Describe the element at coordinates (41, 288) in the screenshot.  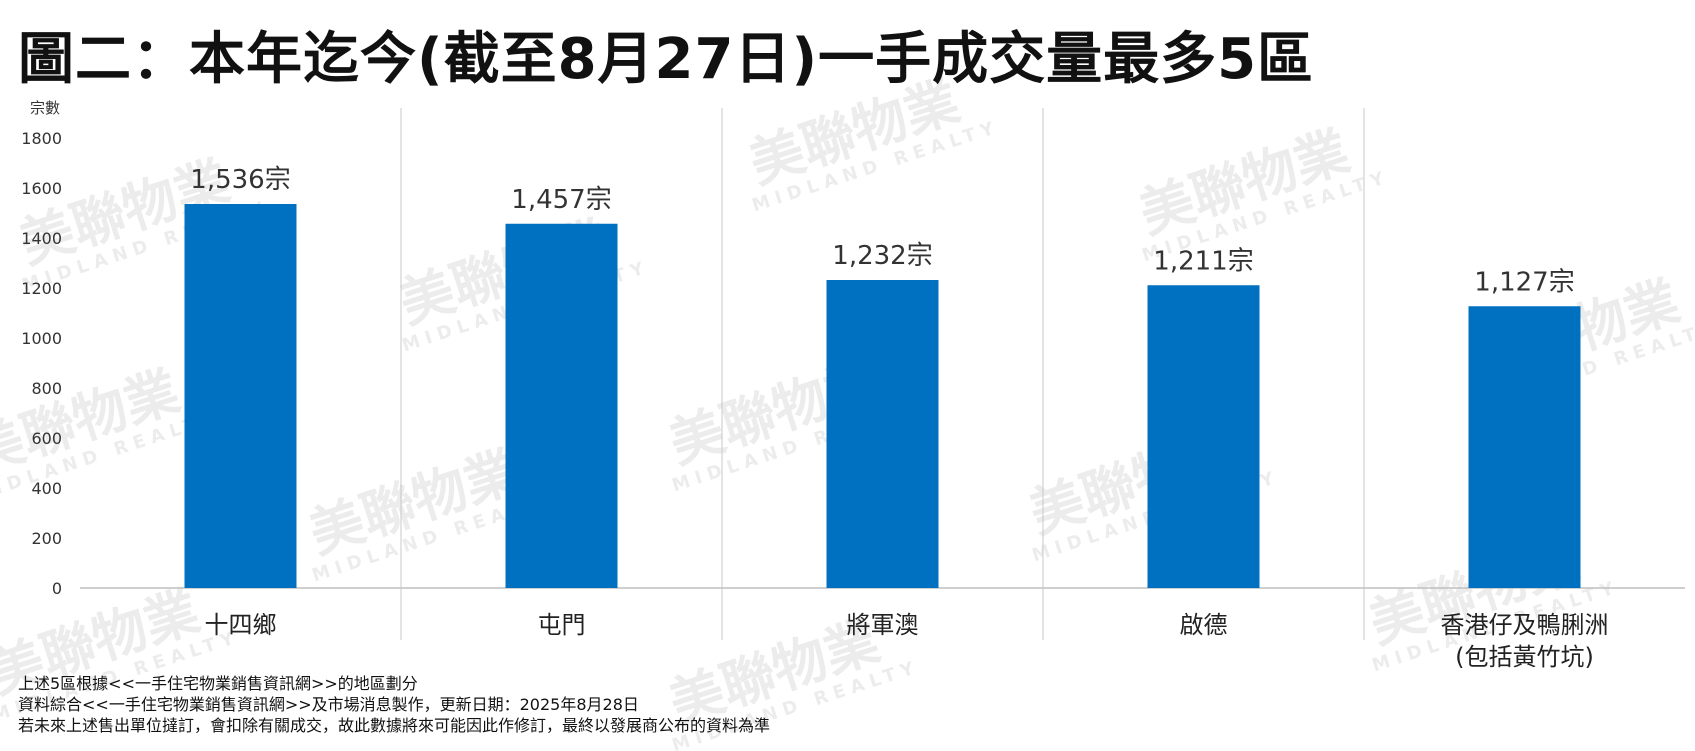
I see `y-tick-label: 1200` at that location.